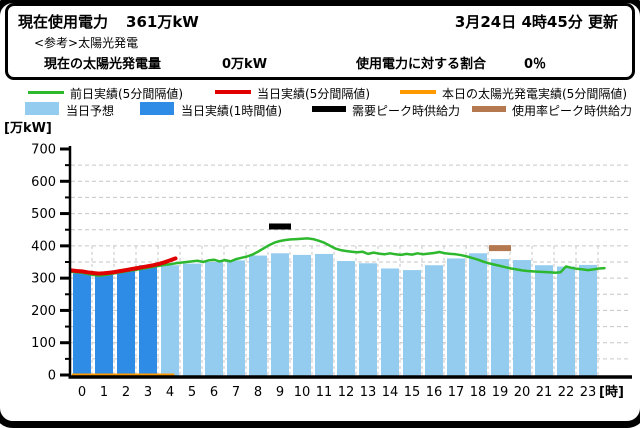 Image resolution: width=640 pixels, height=428 pixels. What do you see at coordinates (28, 128) in the screenshot?
I see `y-axis-unit-label: [万kW]` at bounding box center [28, 128].